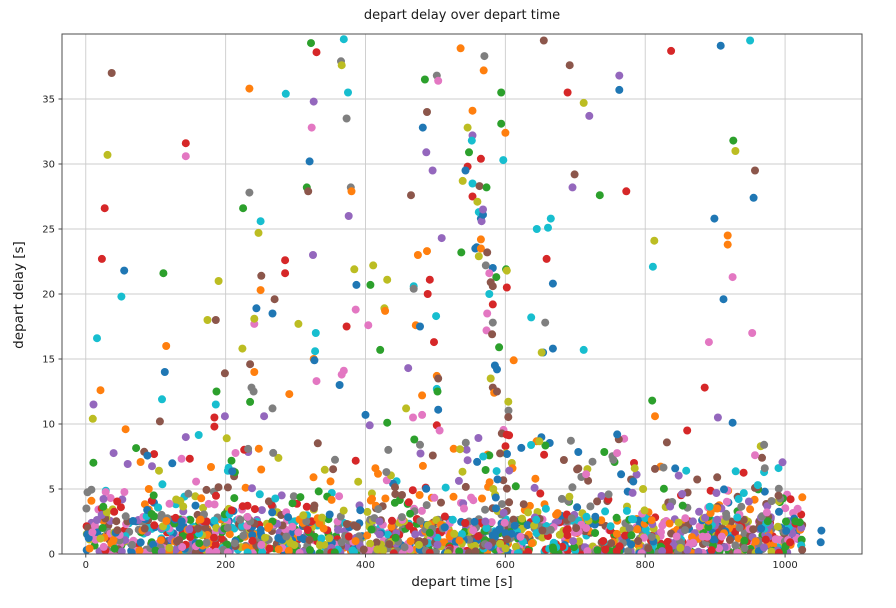 This screenshot has width=896, height=608. Describe the element at coordinates (48, 165) in the screenshot. I see `y-tick-label: 30` at that location.